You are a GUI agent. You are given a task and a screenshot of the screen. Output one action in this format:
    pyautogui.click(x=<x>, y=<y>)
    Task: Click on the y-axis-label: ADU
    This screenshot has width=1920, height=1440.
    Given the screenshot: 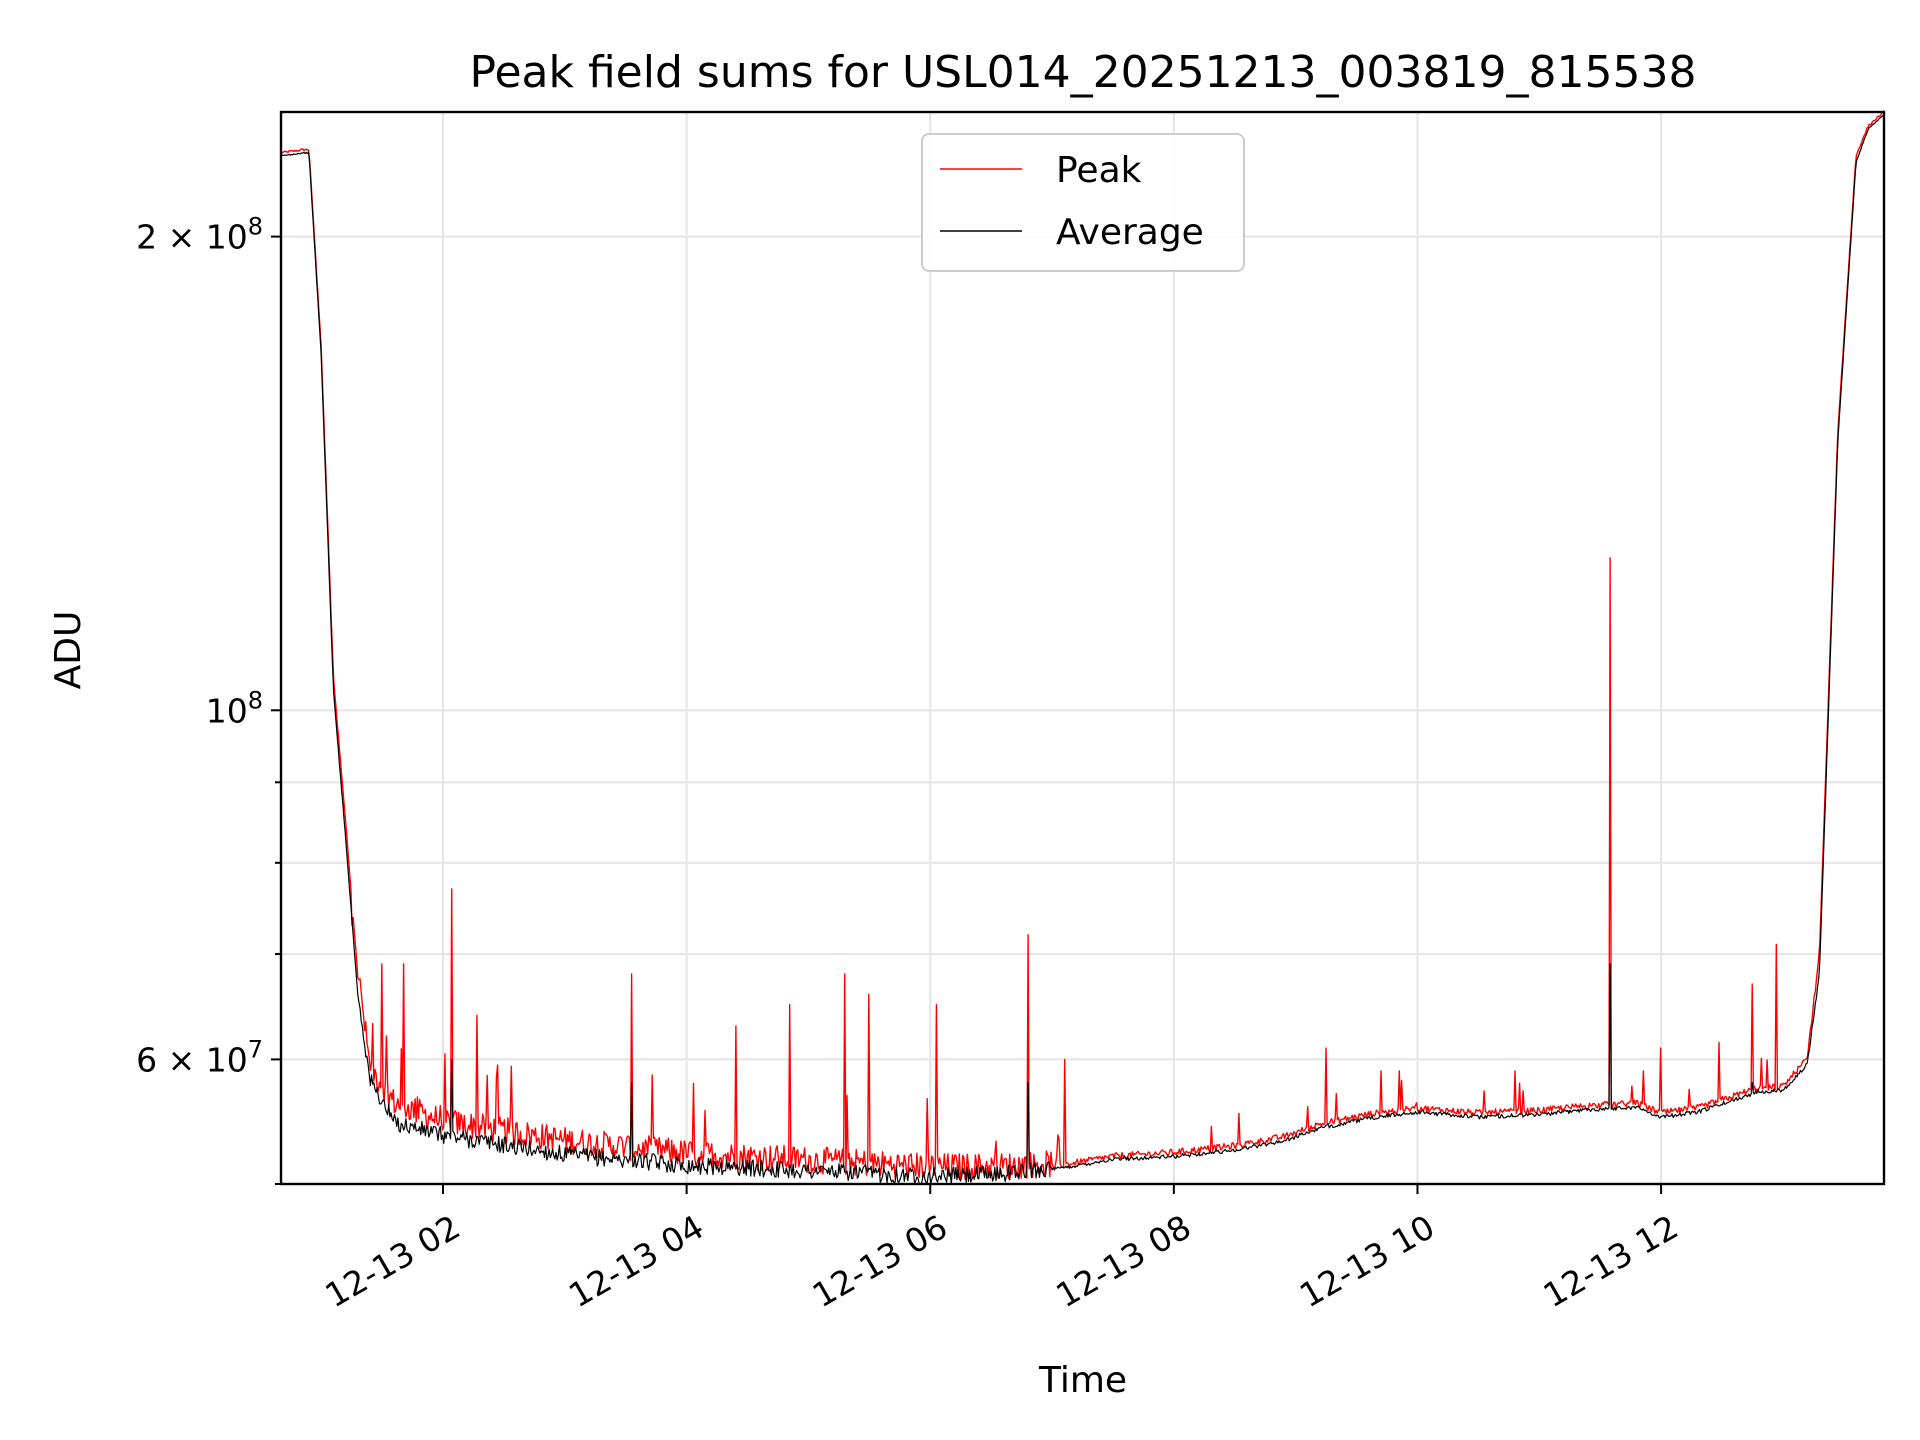 What is the action you would take?
    pyautogui.click(x=68, y=650)
    